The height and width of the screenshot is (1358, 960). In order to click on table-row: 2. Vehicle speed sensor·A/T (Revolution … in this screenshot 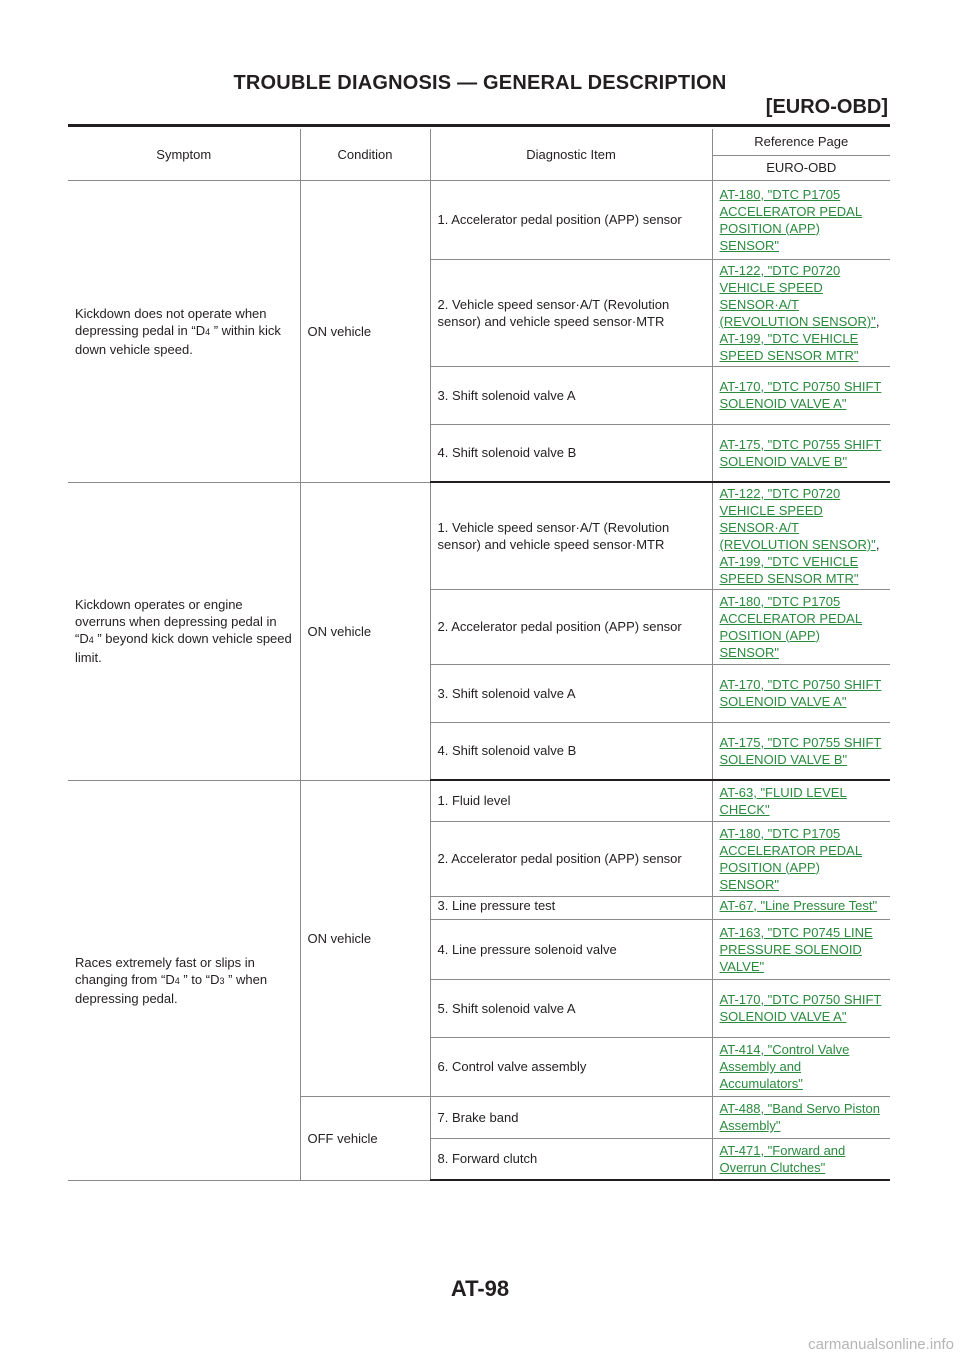, I will do `click(479, 312)`.